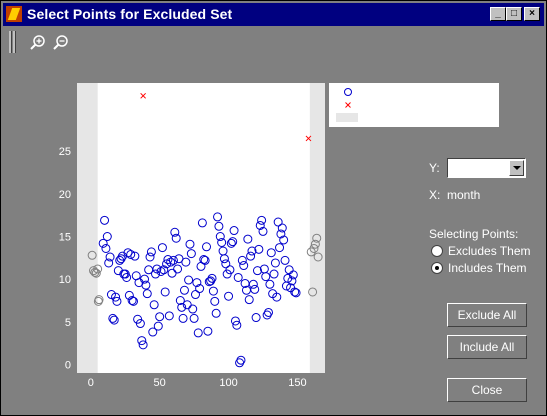 This screenshot has width=547, height=416. Describe the element at coordinates (434, 168) in the screenshot. I see `y-axis-label: Y:` at that location.